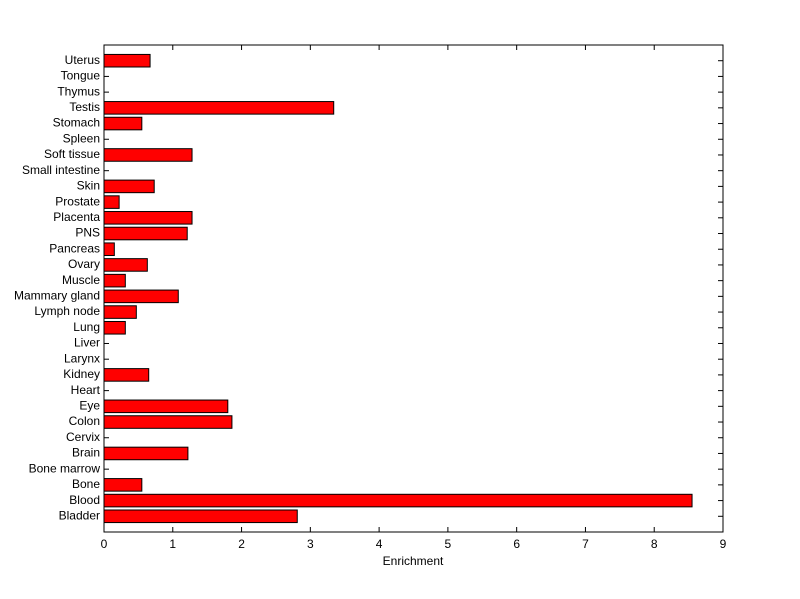 This screenshot has width=800, height=599. I want to click on y-tick-label: Testis, so click(84, 107).